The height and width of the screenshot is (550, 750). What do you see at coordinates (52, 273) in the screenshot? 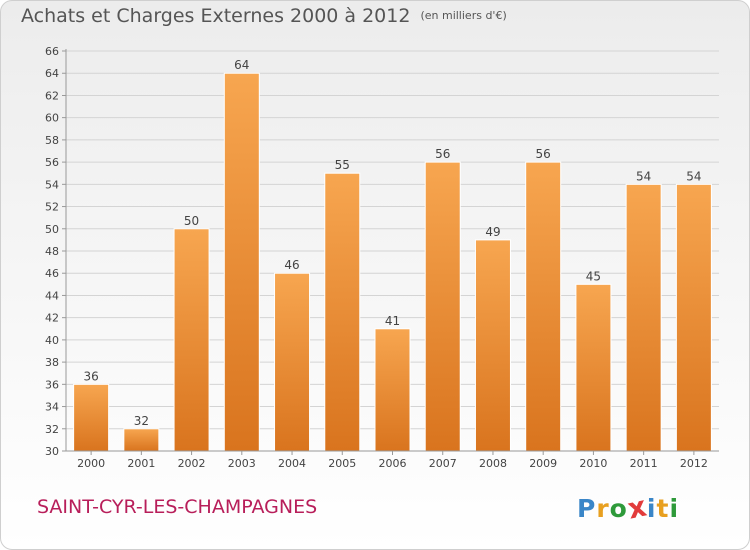
I see `y-tick-label: 46` at bounding box center [52, 273].